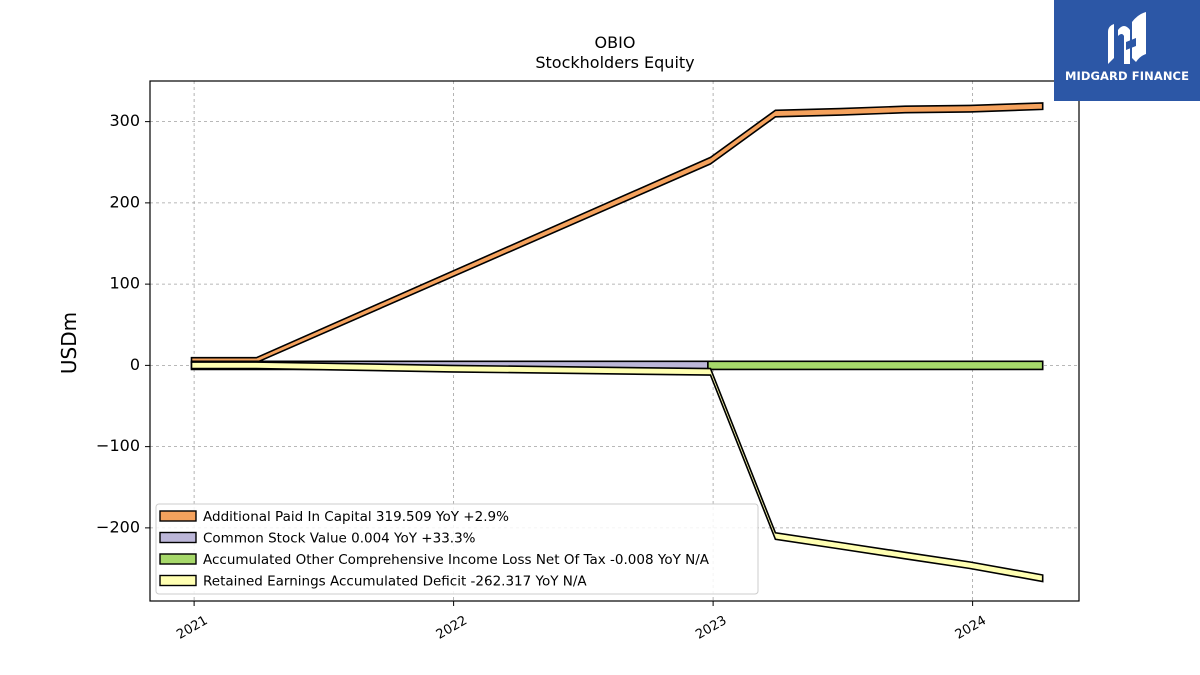  What do you see at coordinates (69, 343) in the screenshot?
I see `y-axis-label: USDm` at bounding box center [69, 343].